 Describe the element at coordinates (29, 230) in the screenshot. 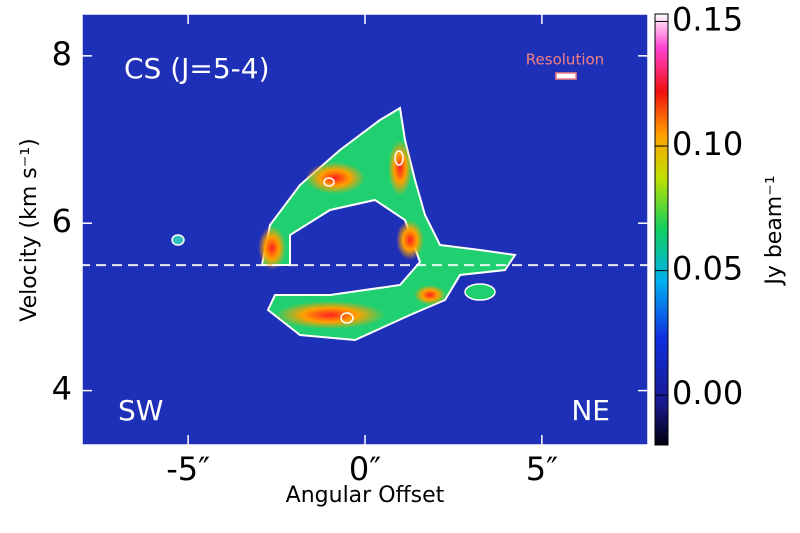

I see `y-axis-label: Velocity (km s⁻¹)` at that location.